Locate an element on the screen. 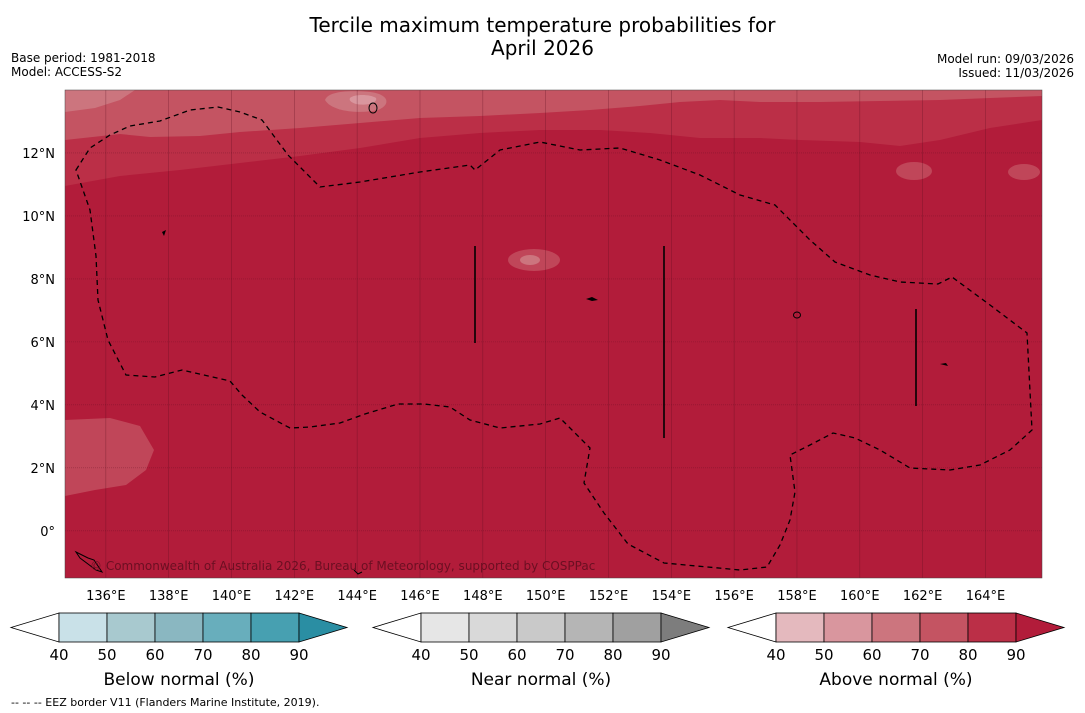  run-info: Model run: 09/03/2026 Issued: 11/03/2026 is located at coordinates (1005, 66).